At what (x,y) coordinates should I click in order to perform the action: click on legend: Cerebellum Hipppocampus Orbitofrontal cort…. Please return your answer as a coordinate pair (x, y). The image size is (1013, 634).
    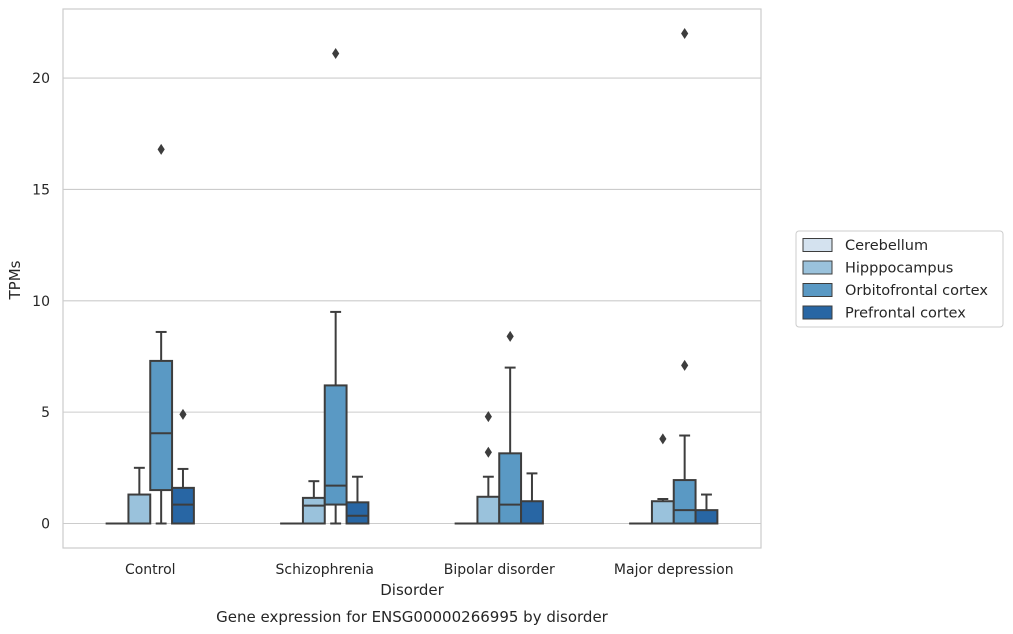
    Looking at the image, I should click on (899, 279).